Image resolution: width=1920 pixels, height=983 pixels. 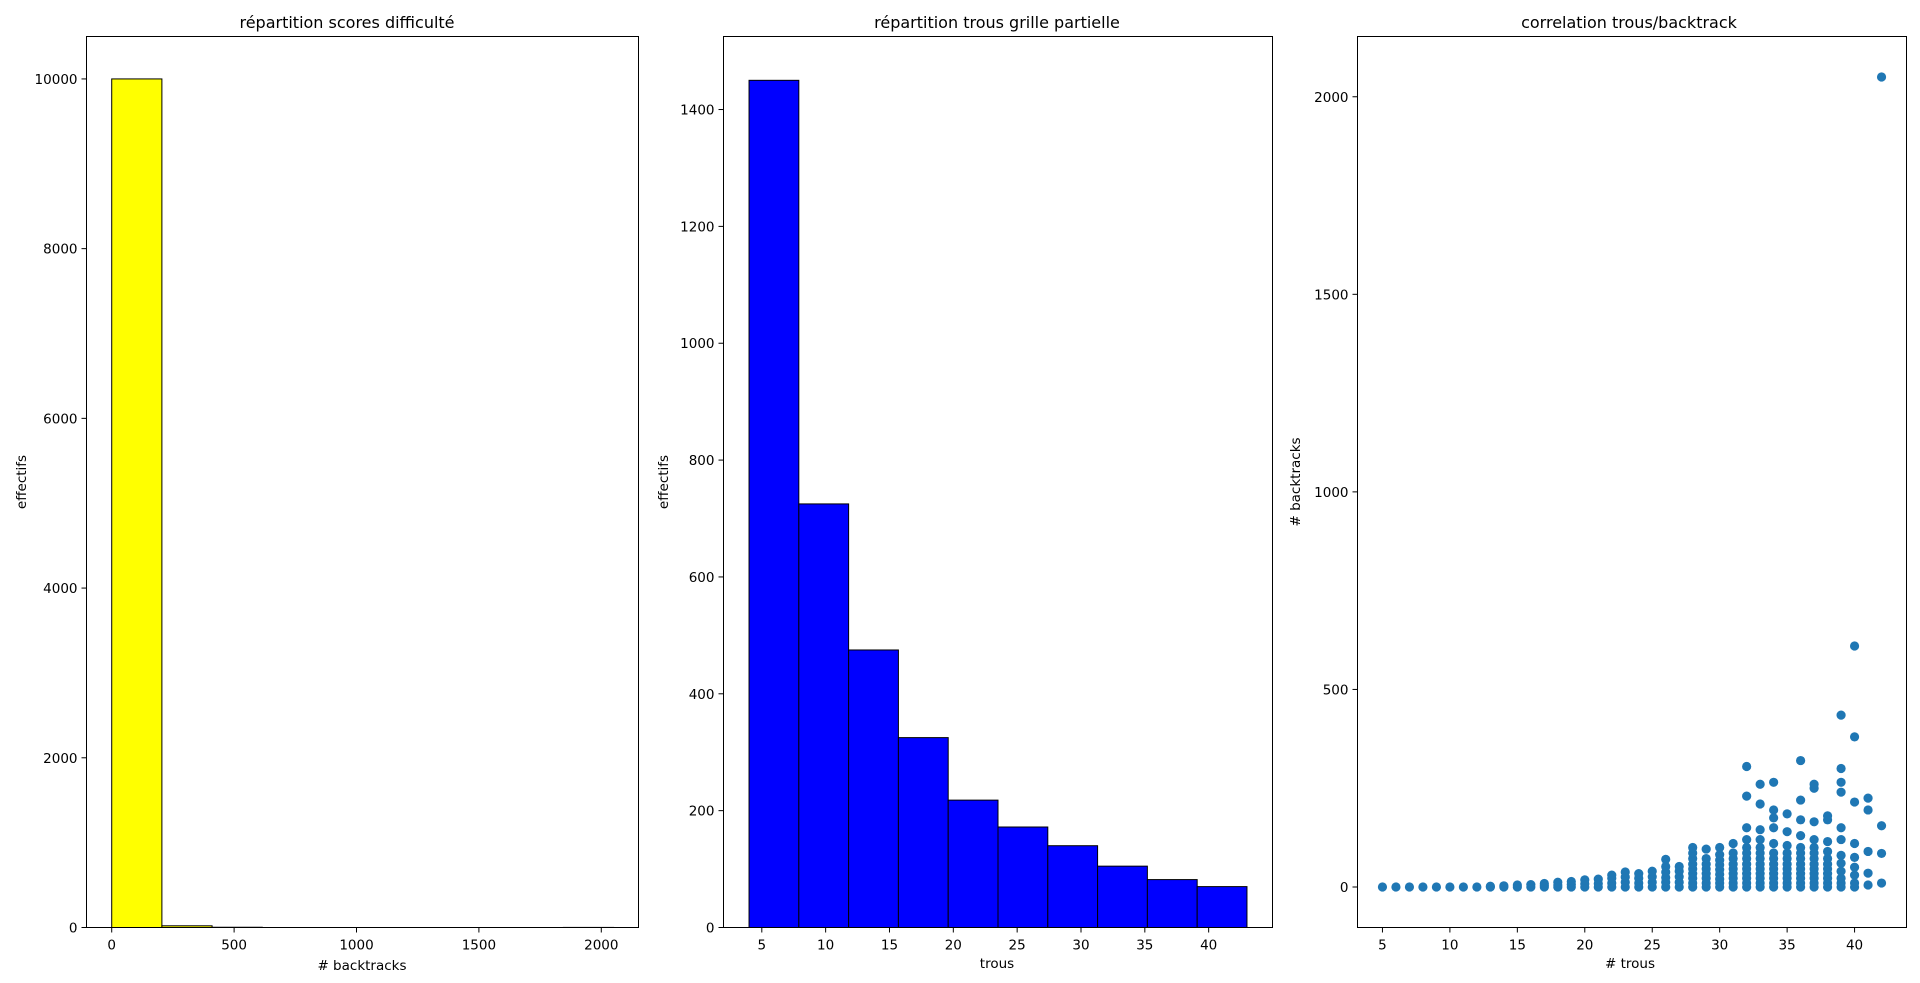 I want to click on chart-title: répartition scores difficulté, so click(x=346, y=22).